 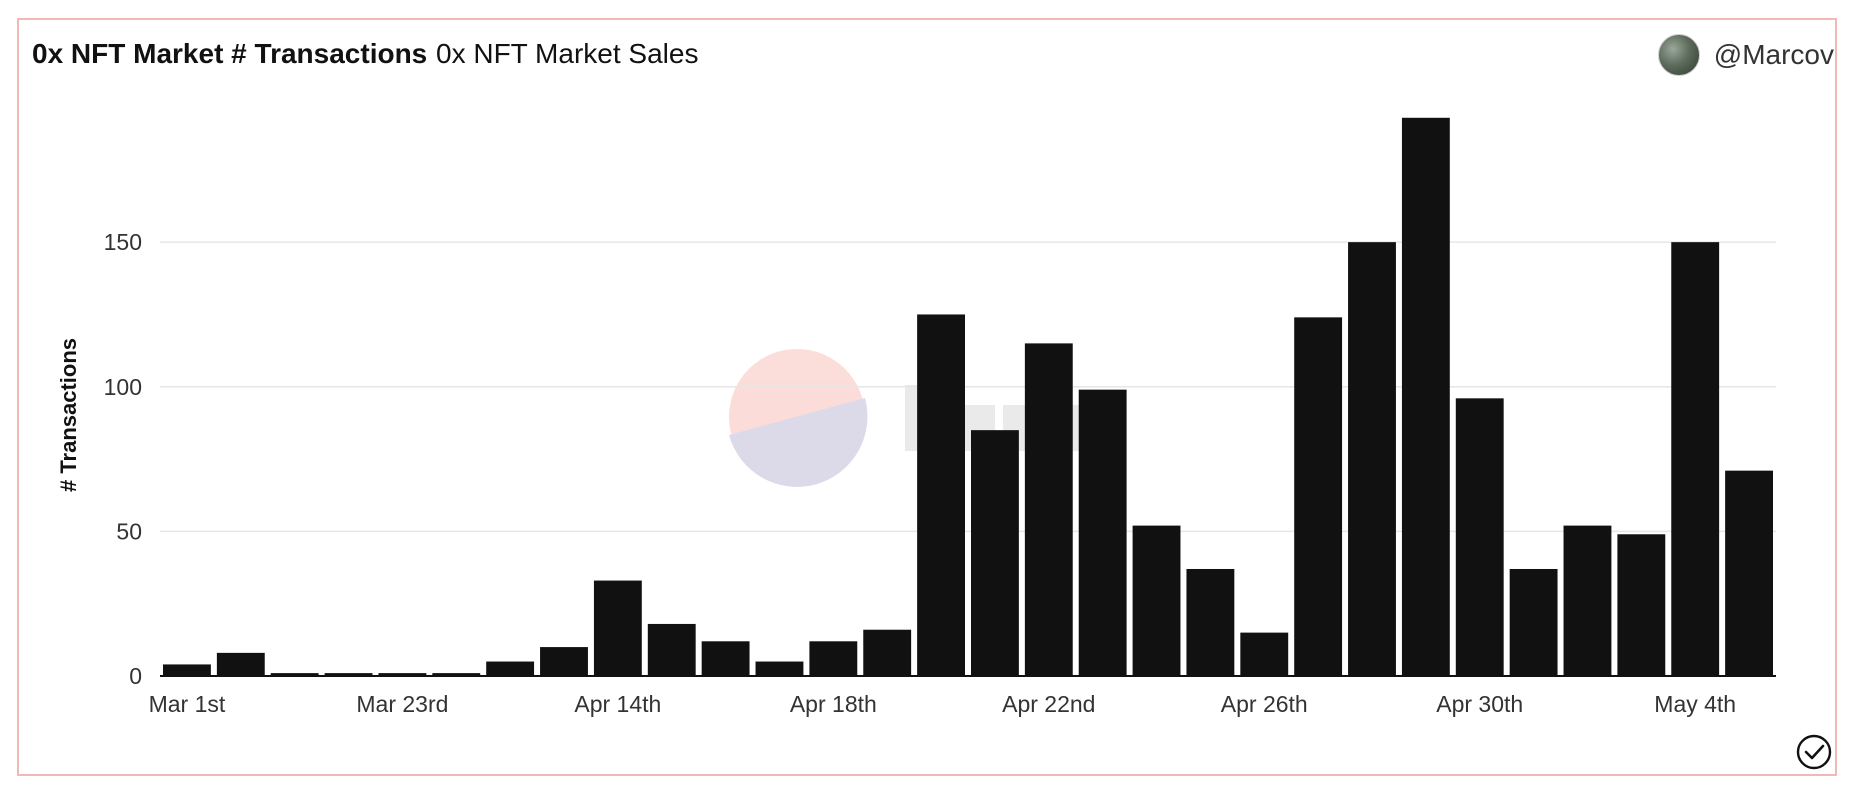 I want to click on x-tick-label: Apr 30th, so click(x=1479, y=704).